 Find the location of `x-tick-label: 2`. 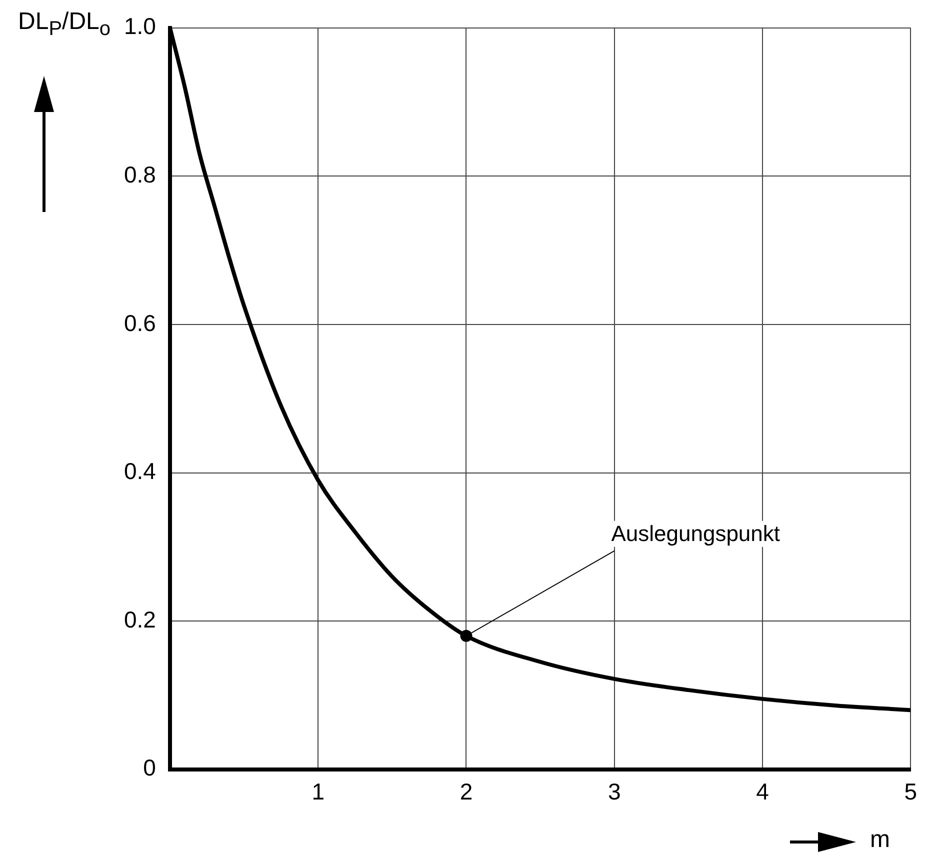

x-tick-label: 2 is located at coordinates (466, 791).